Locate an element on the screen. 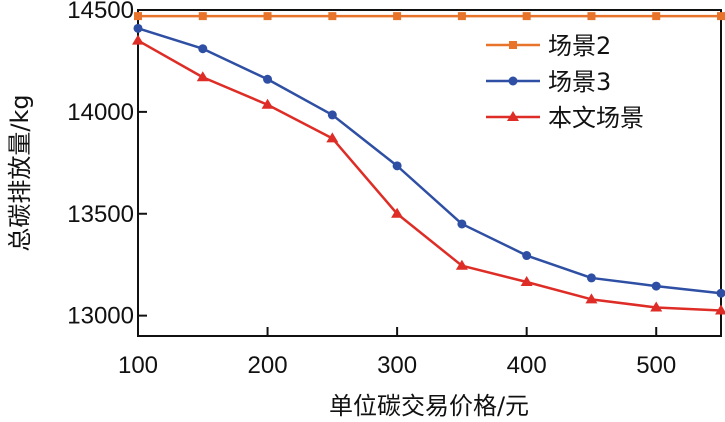  legend-item-scene-2: 场景2 is located at coordinates (548, 46).